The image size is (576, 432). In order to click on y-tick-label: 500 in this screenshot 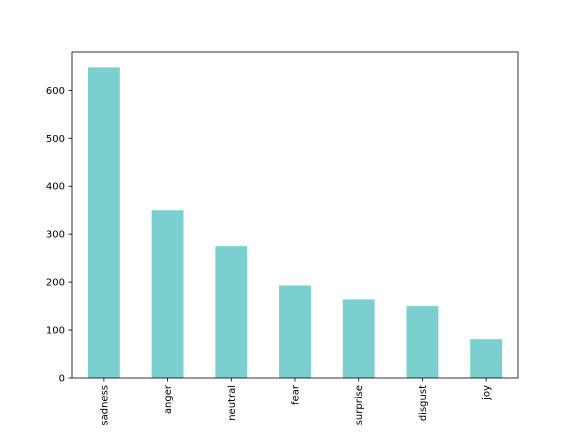, I will do `click(55, 139)`.